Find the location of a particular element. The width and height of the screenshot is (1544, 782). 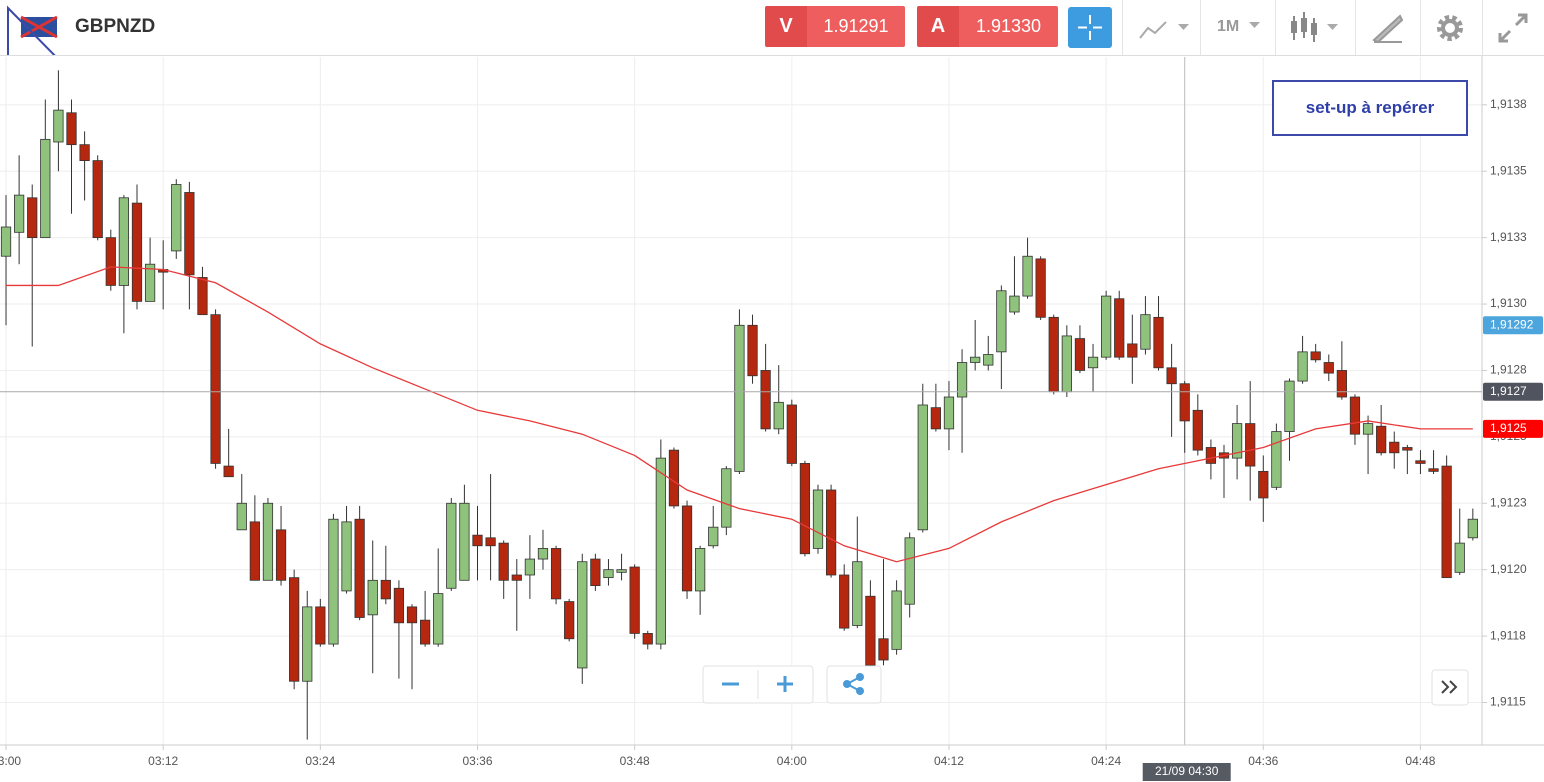

scroll-end-button is located at coordinates (1450, 687).